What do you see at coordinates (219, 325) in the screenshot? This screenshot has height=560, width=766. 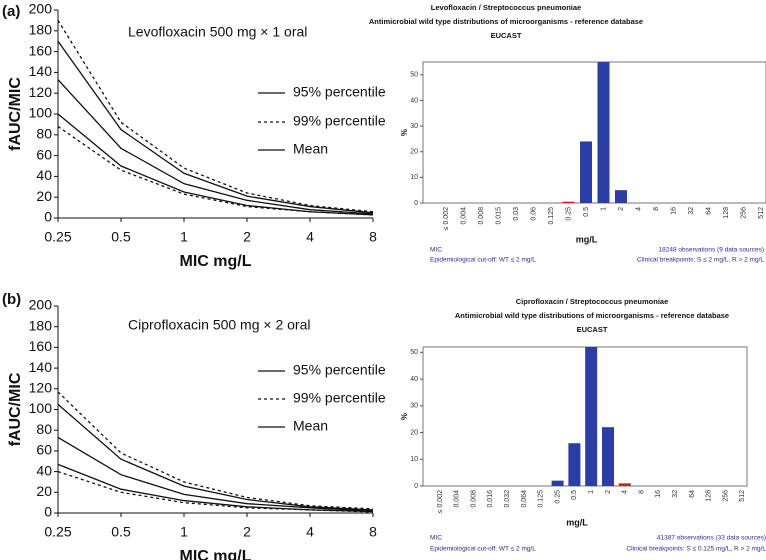 I see `annotation: Ciprofloxacin 500 mg × 2 oral` at bounding box center [219, 325].